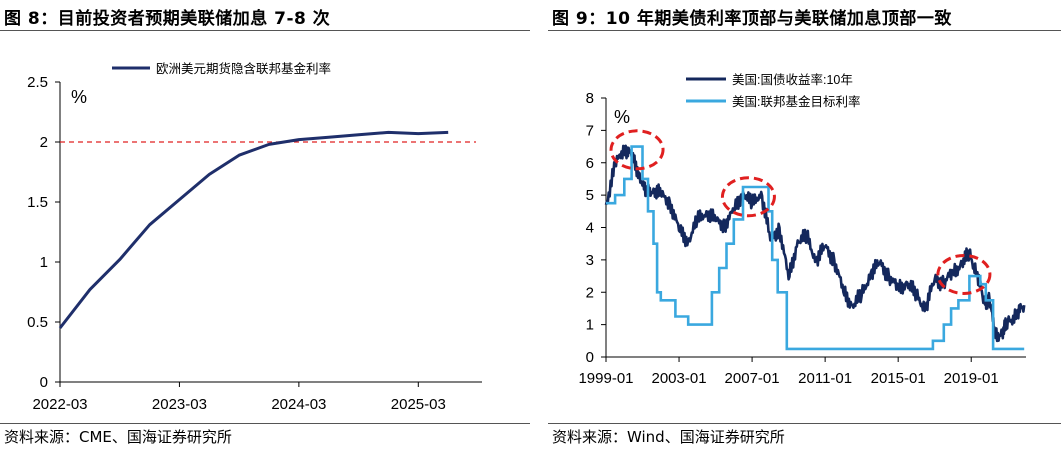  What do you see at coordinates (752, 19) in the screenshot?
I see `figure-9-title: 图 9：10 年期美债利率顶部与美联储加息顶部一致` at bounding box center [752, 19].